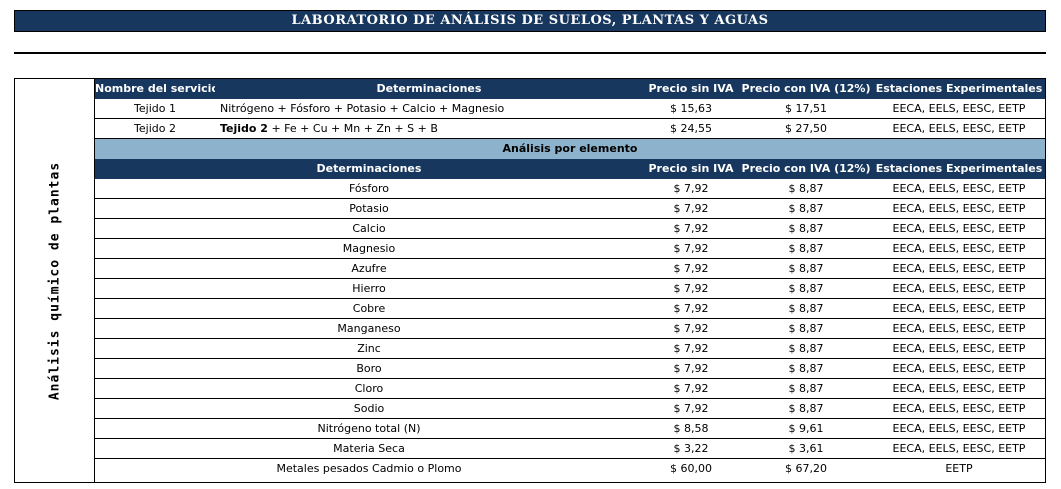  Describe the element at coordinates (369, 368) in the screenshot. I see `element-name: Boro` at that location.